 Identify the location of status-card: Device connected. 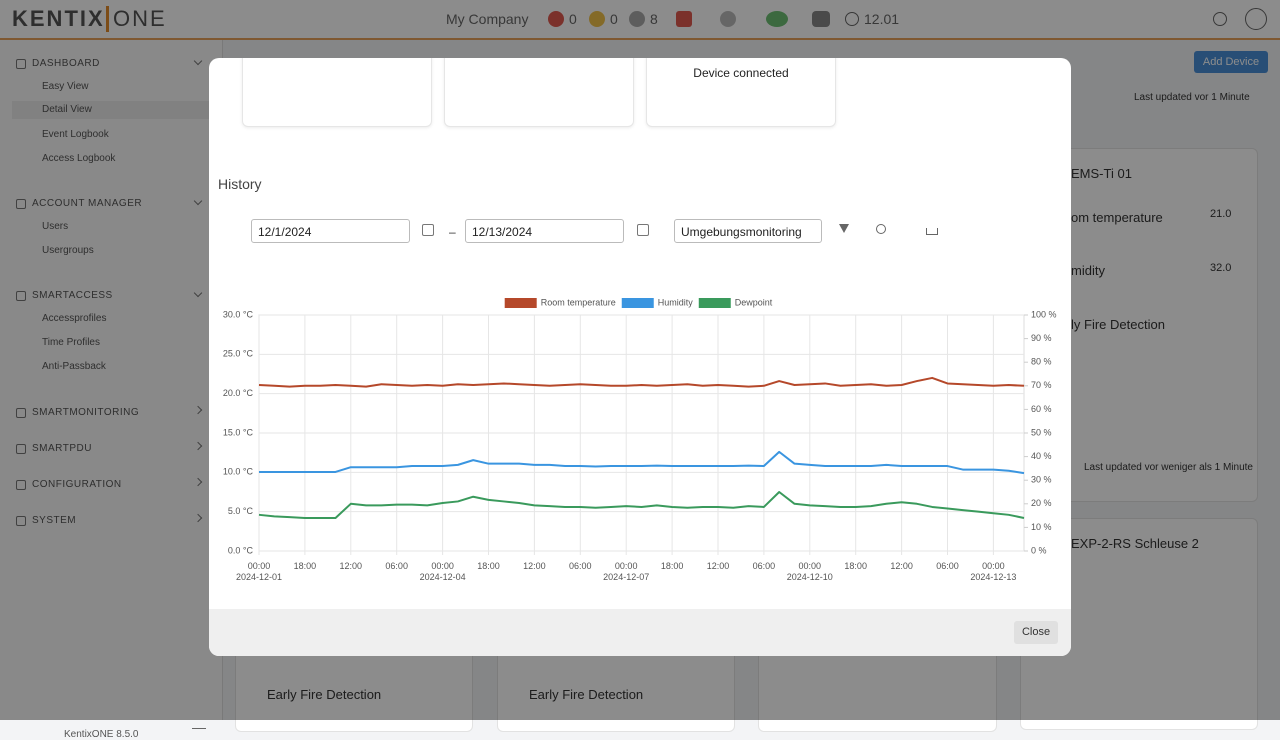
(741, 92).